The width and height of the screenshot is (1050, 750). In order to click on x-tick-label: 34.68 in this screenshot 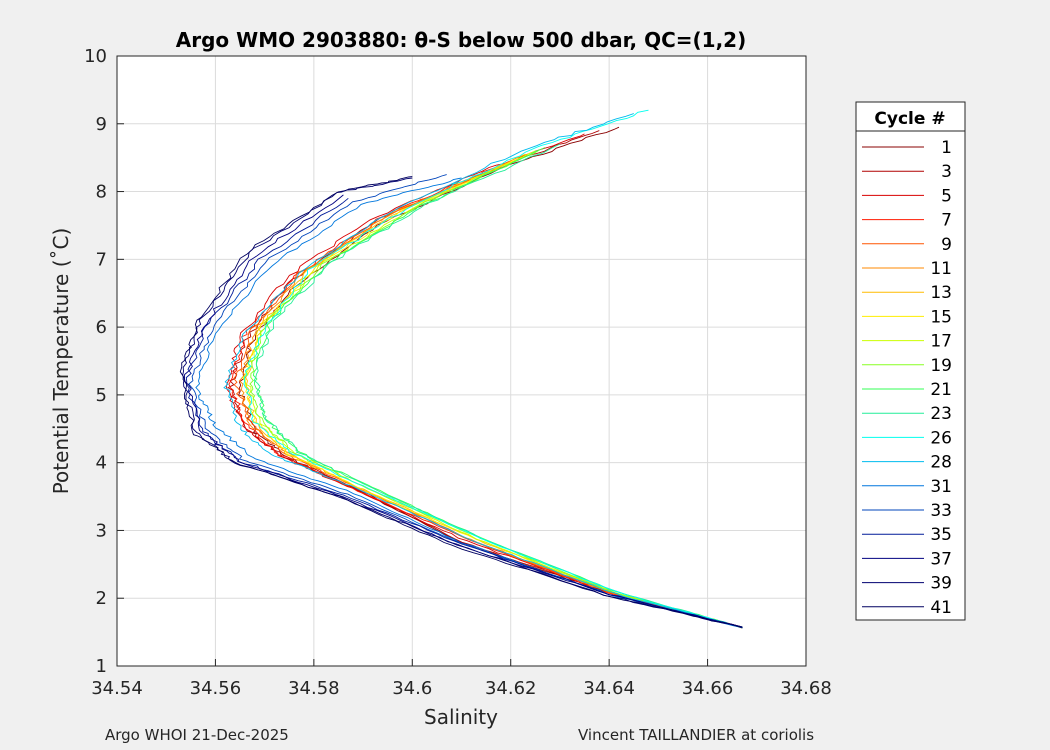, I will do `click(806, 688)`.